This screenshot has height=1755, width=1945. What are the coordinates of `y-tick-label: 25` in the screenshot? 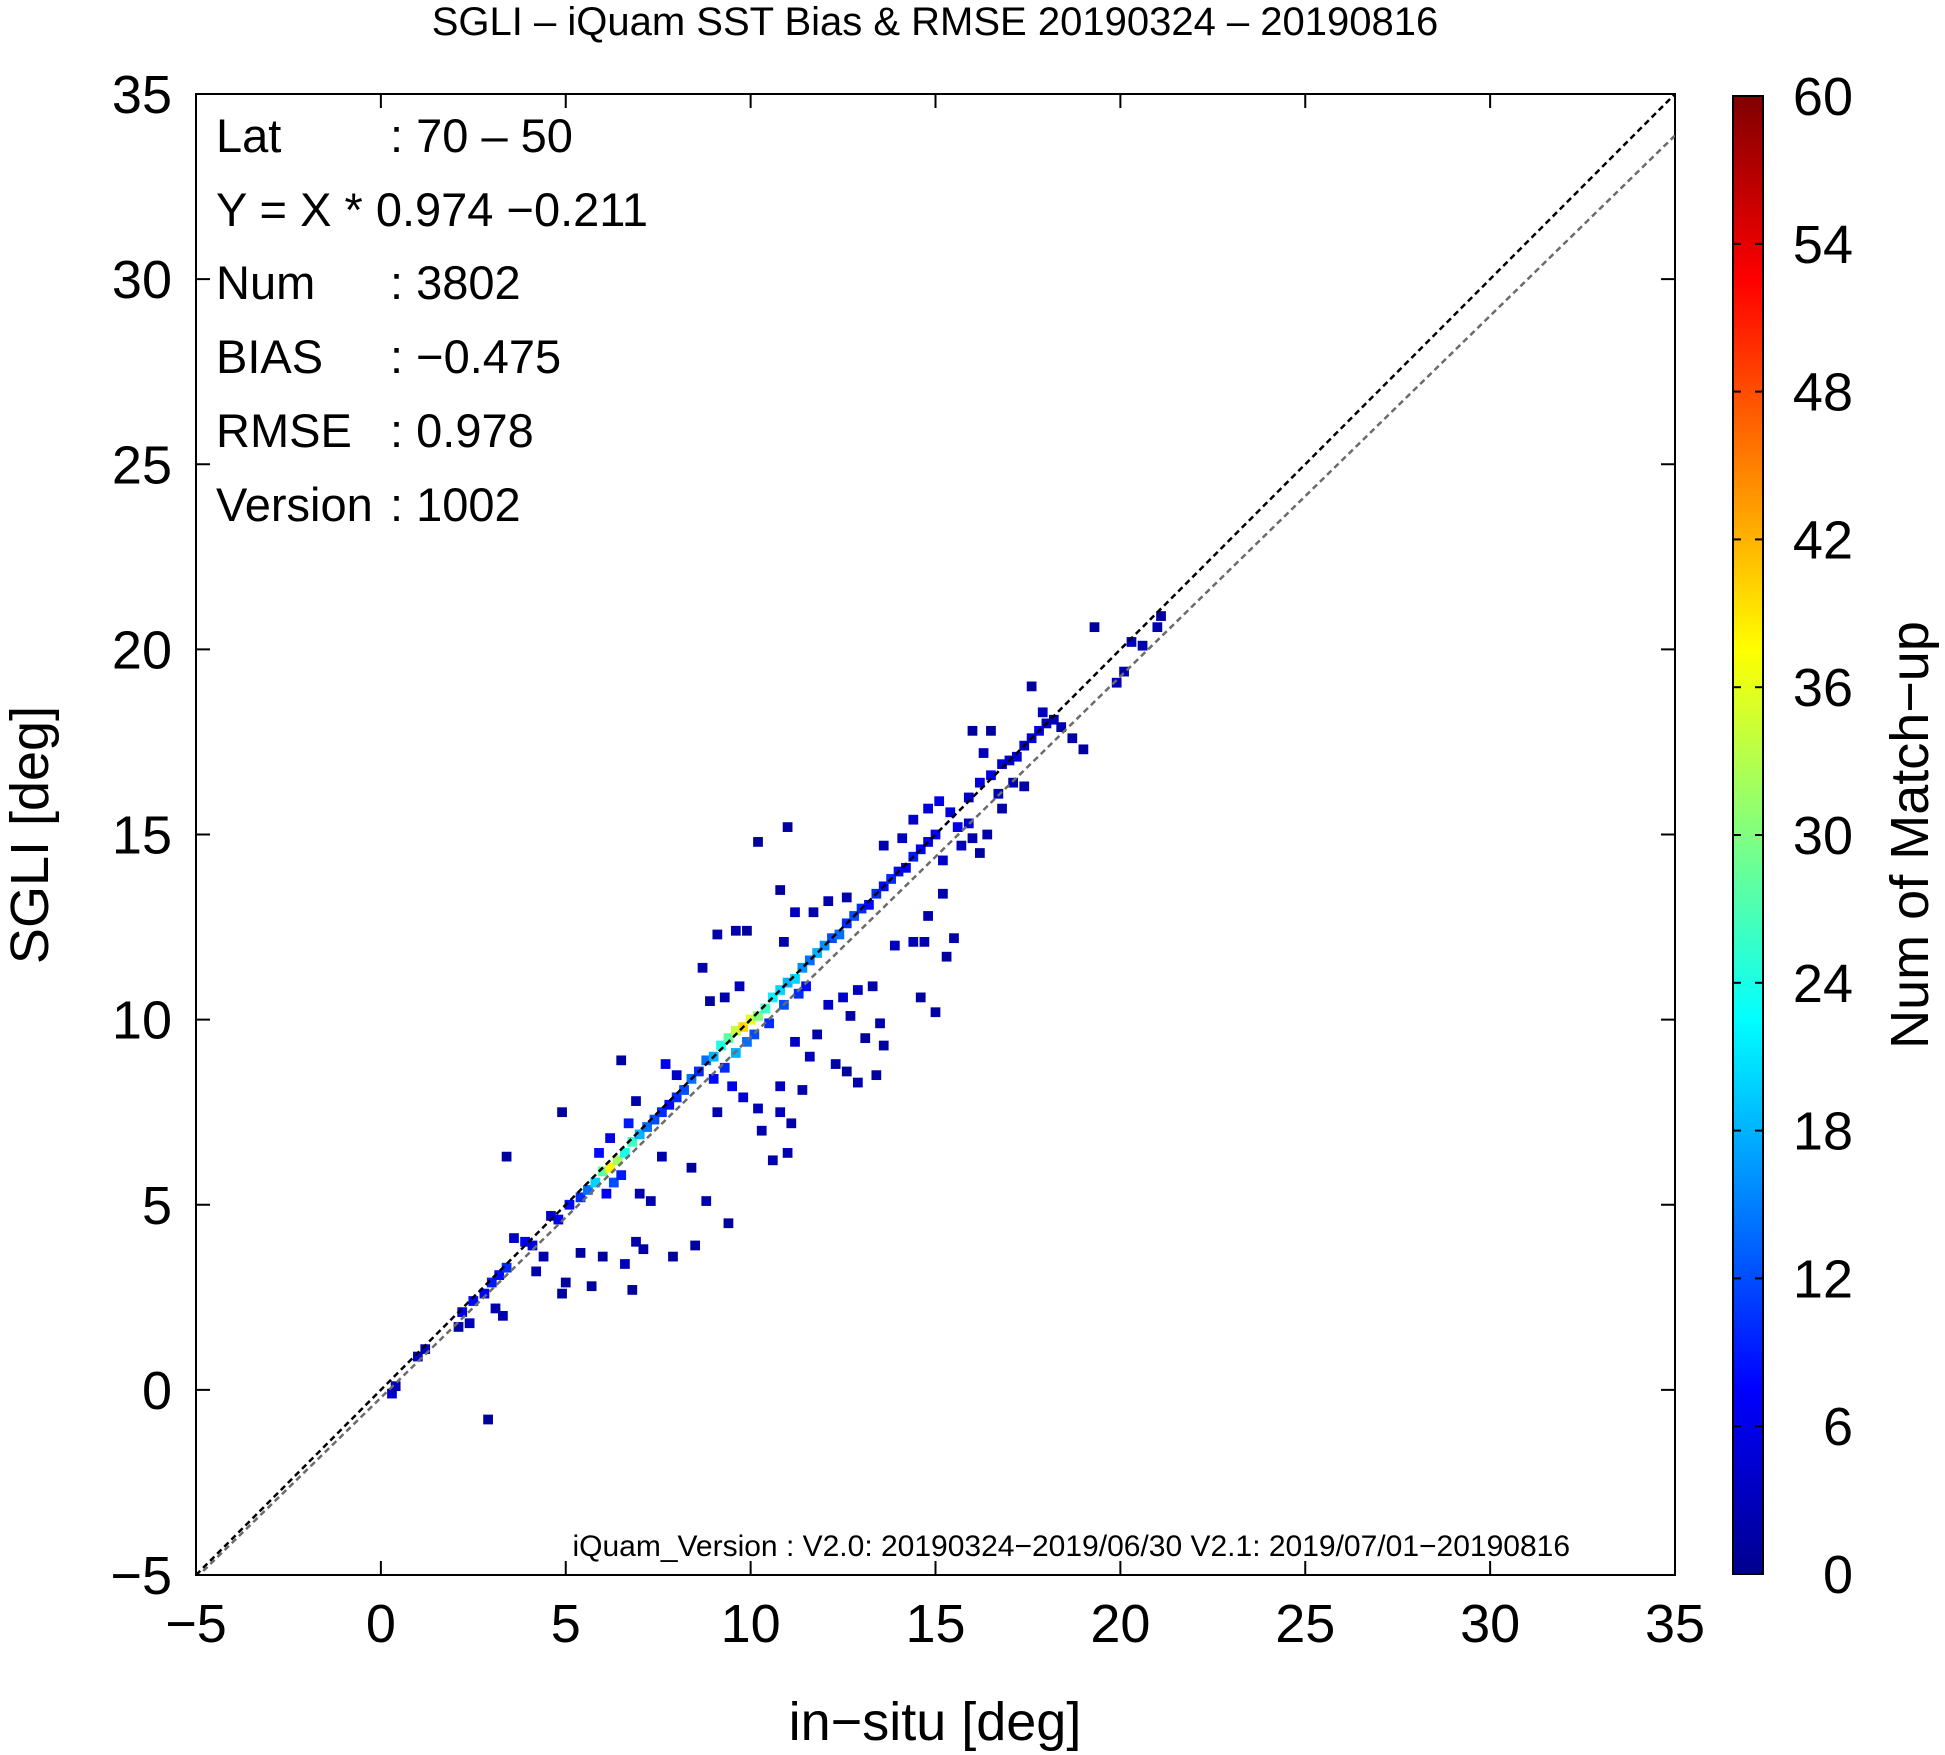 It's located at (142, 465).